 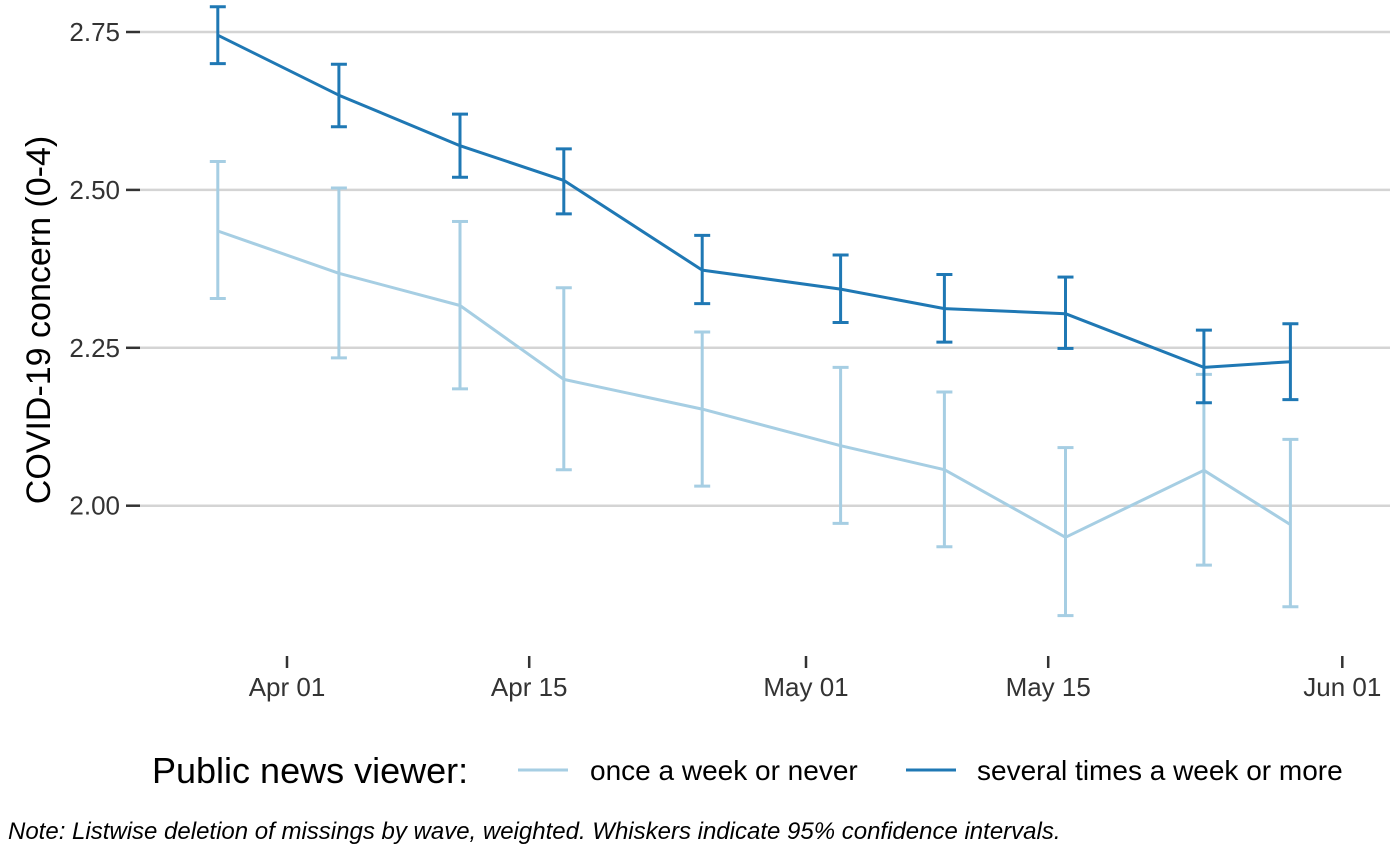 I want to click on x-tick-label-1: Apr 15, so click(x=529, y=687).